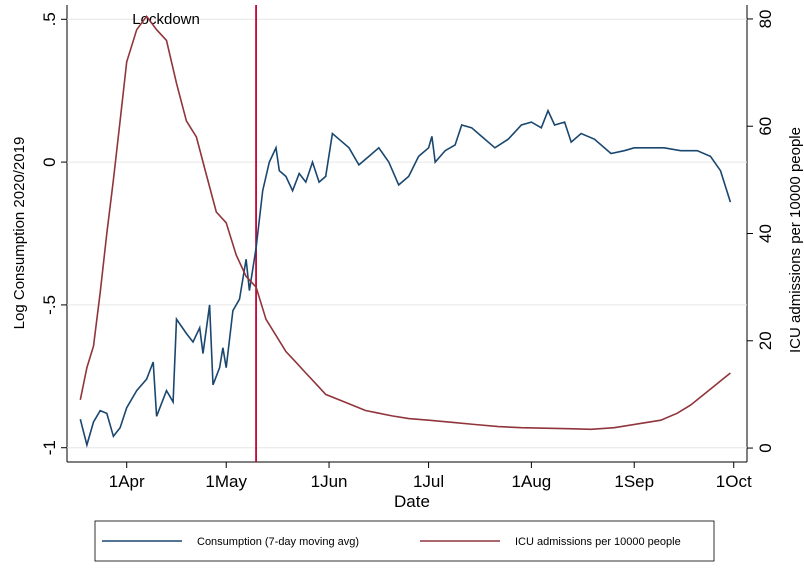 The image size is (804, 574). What do you see at coordinates (734, 481) in the screenshot?
I see `x-tick-label: 1Oct` at bounding box center [734, 481].